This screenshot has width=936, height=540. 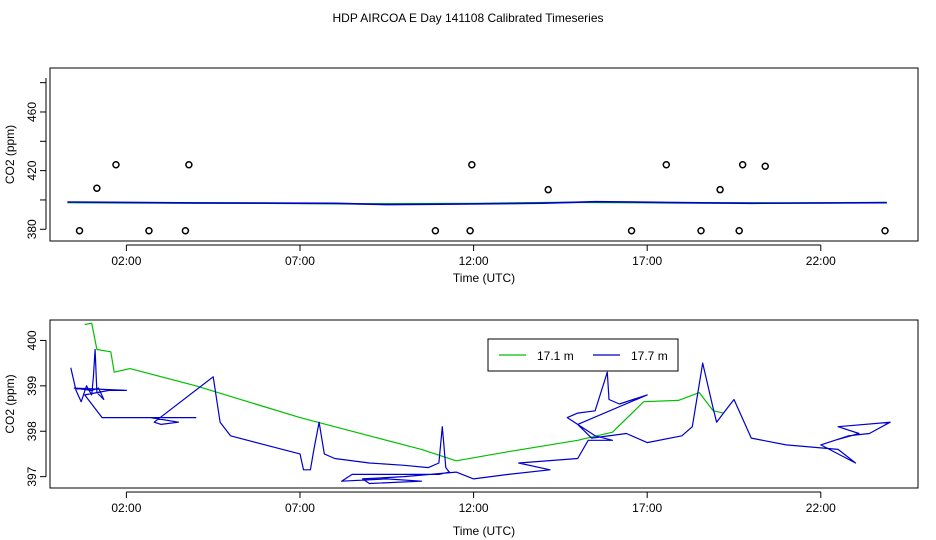 I want to click on panel-2-x-axis-label: Time (UTC), so click(x=484, y=531).